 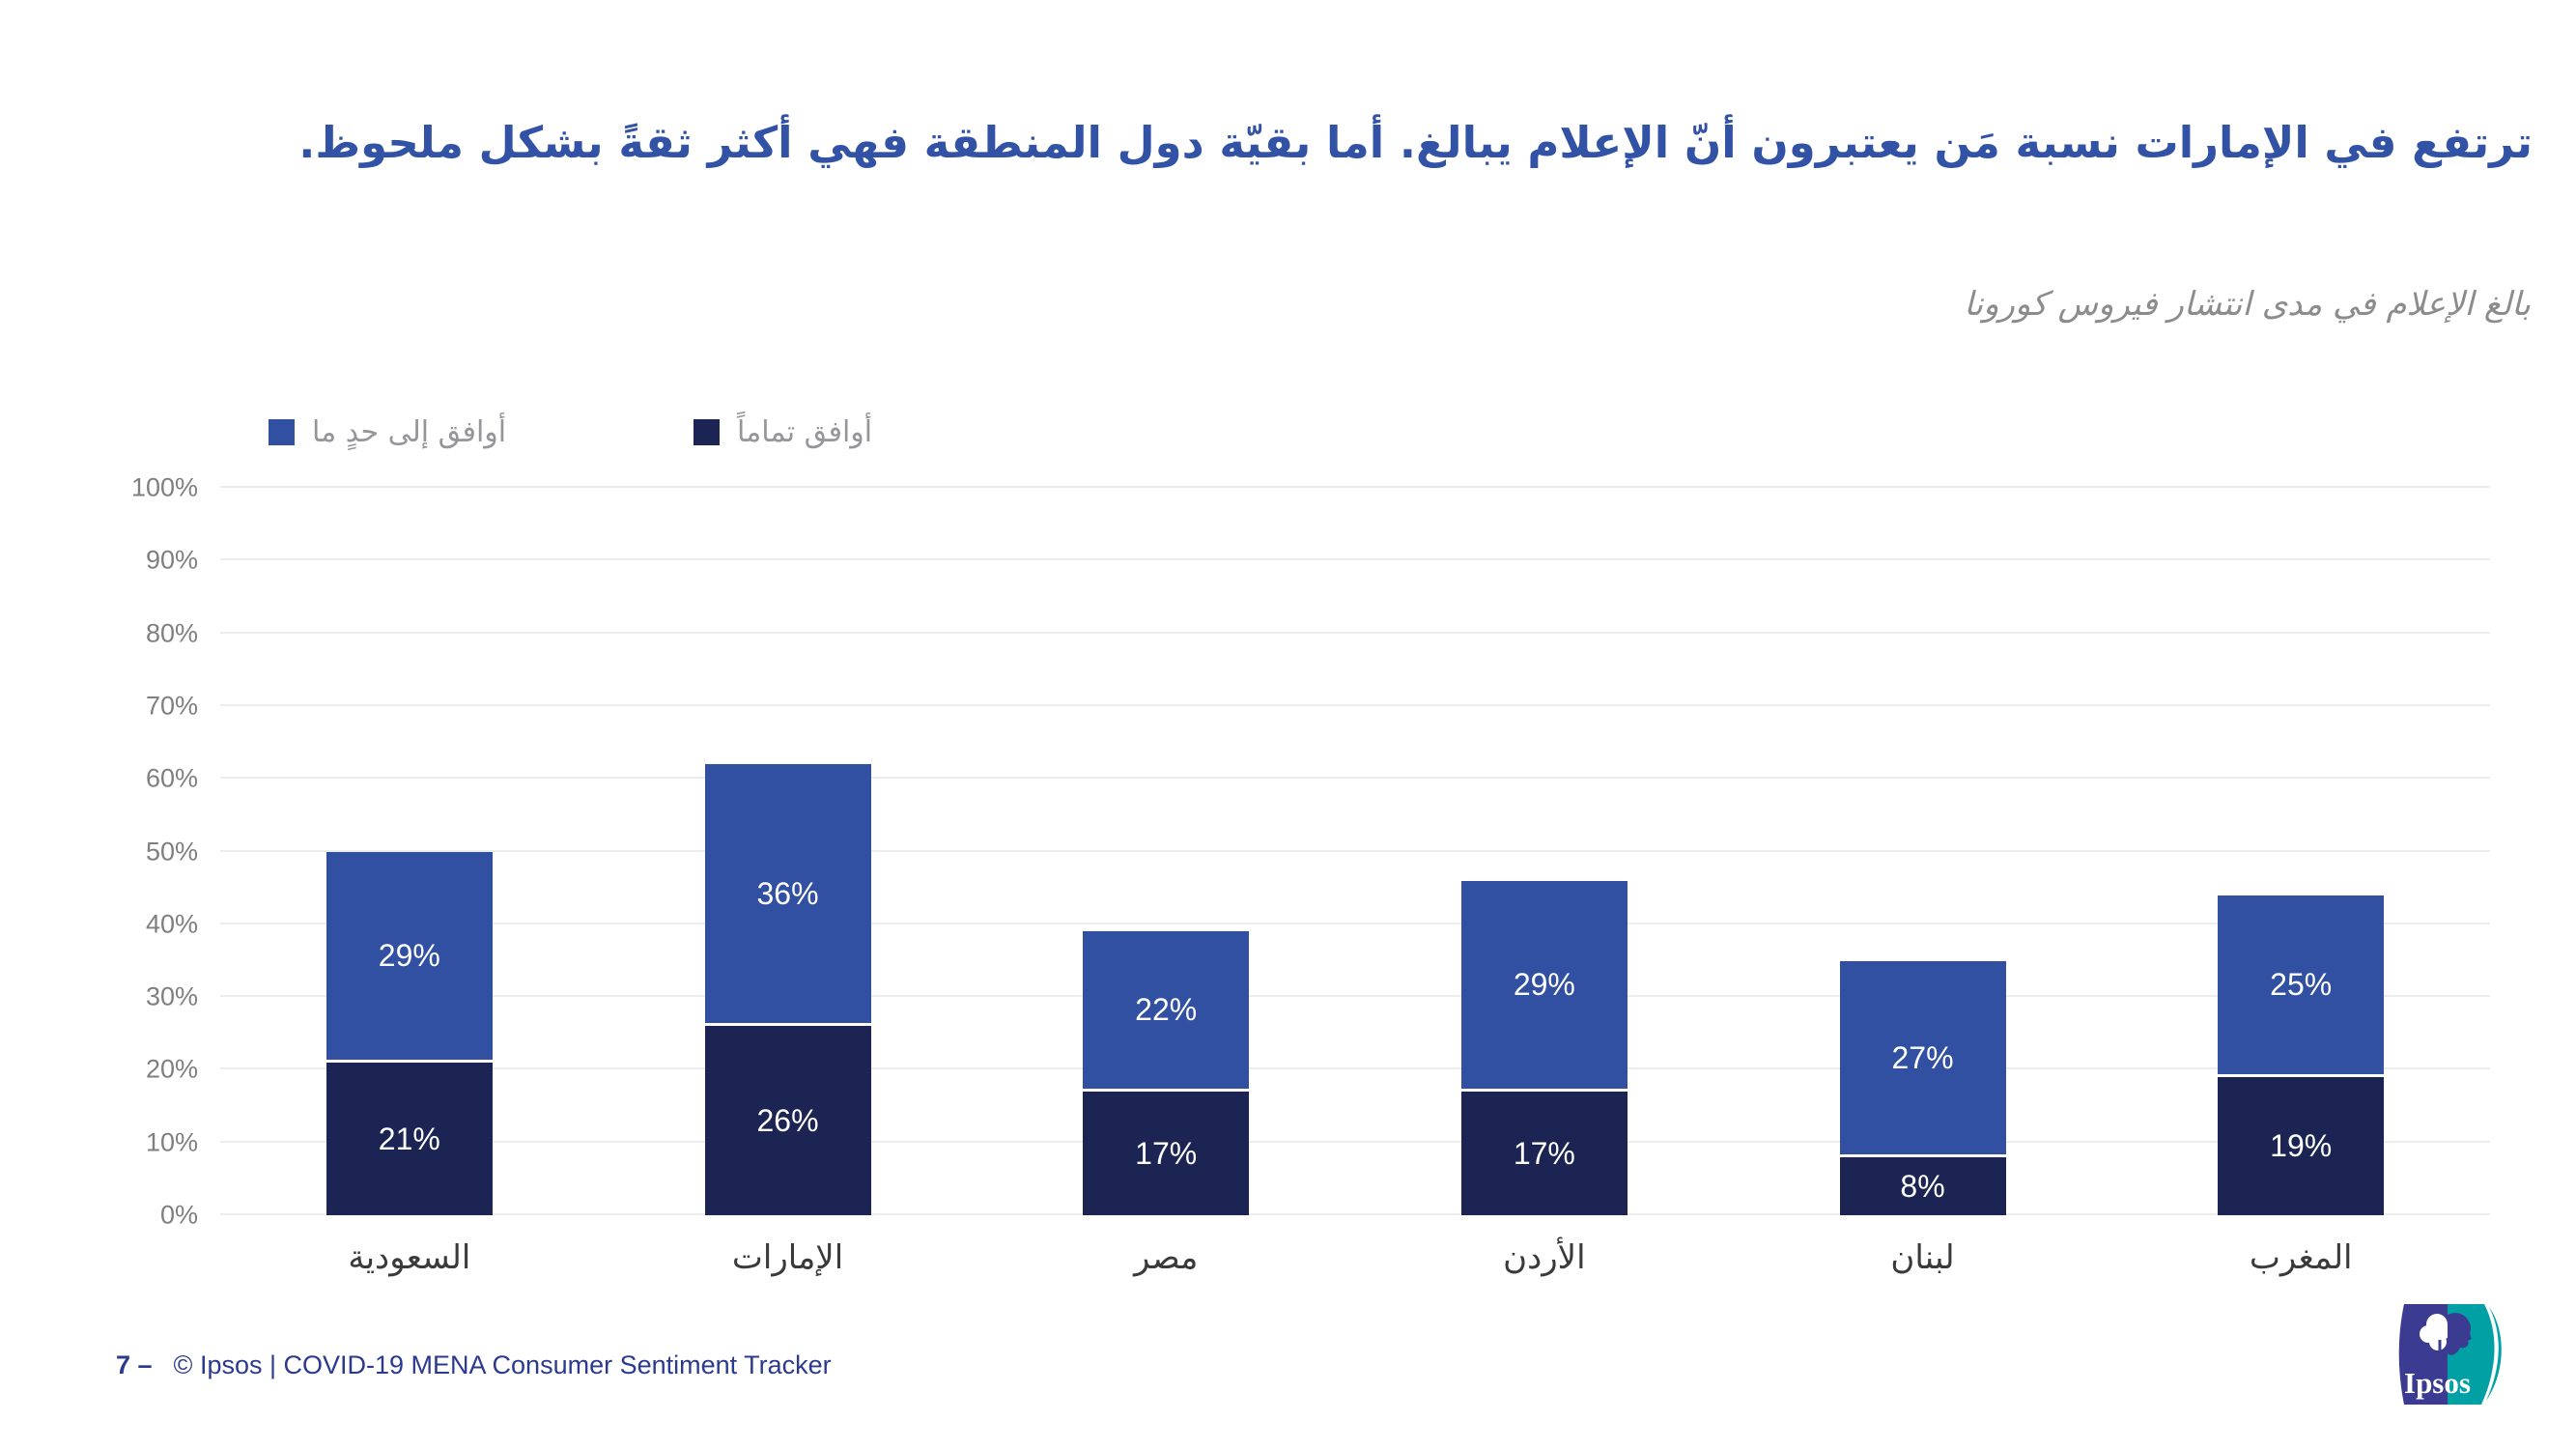 What do you see at coordinates (171, 996) in the screenshot?
I see `y-tick-label: 30%` at bounding box center [171, 996].